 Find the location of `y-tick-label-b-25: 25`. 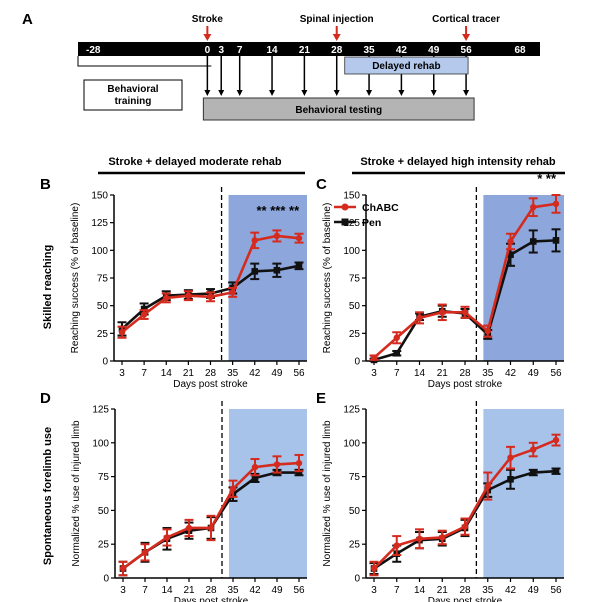

y-tick-label-b-25: 25 is located at coordinates (103, 334).